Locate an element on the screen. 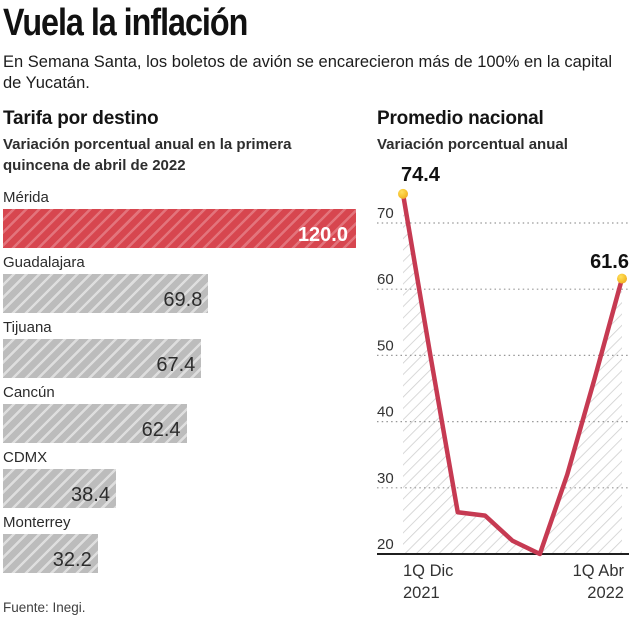 This screenshot has height=620, width=629. svg-text: 30 is located at coordinates (385, 478).